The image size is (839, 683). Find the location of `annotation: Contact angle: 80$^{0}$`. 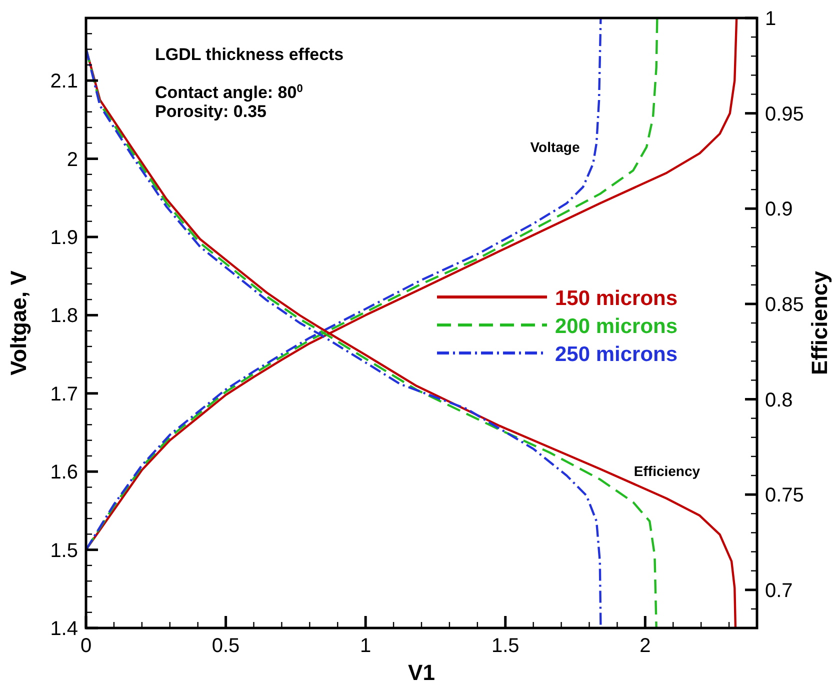

annotation: Contact angle: 80$^{0}$ is located at coordinates (229, 92).